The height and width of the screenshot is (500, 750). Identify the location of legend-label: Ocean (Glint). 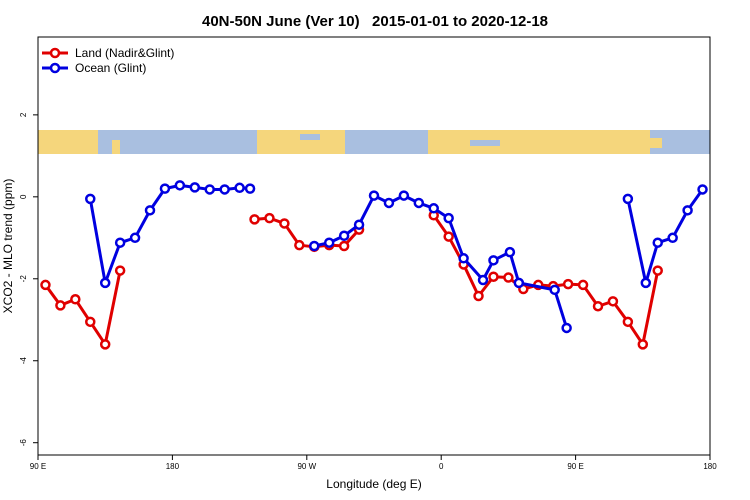
(110, 68).